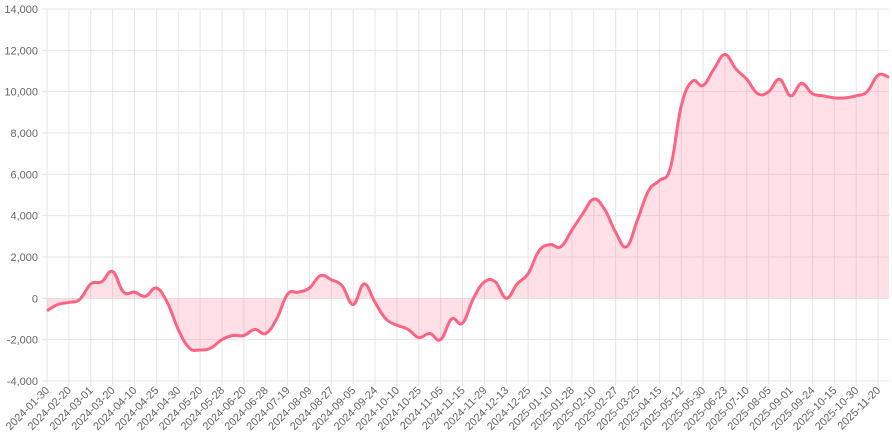 This screenshot has width=892, height=446. I want to click on y-tick-label: 14,000, so click(21, 10).